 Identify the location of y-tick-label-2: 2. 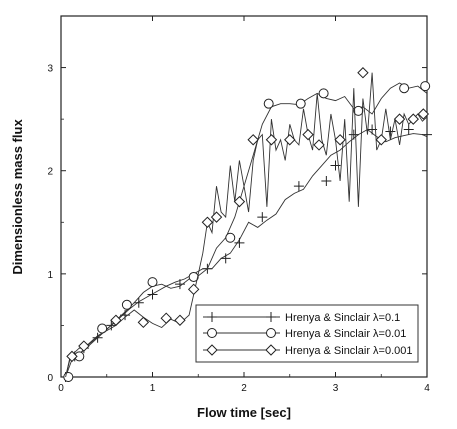
(50, 172).